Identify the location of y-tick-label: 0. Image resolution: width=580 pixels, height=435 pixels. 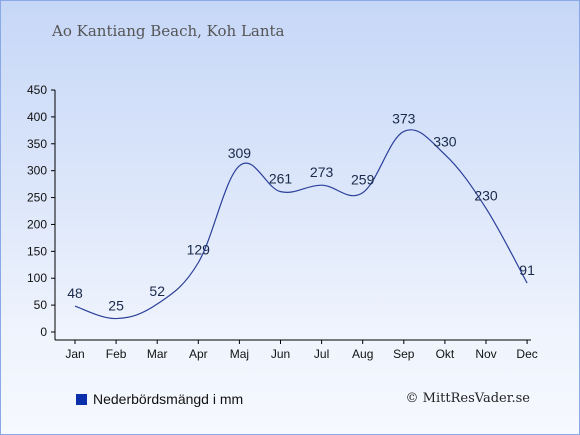
(43, 332).